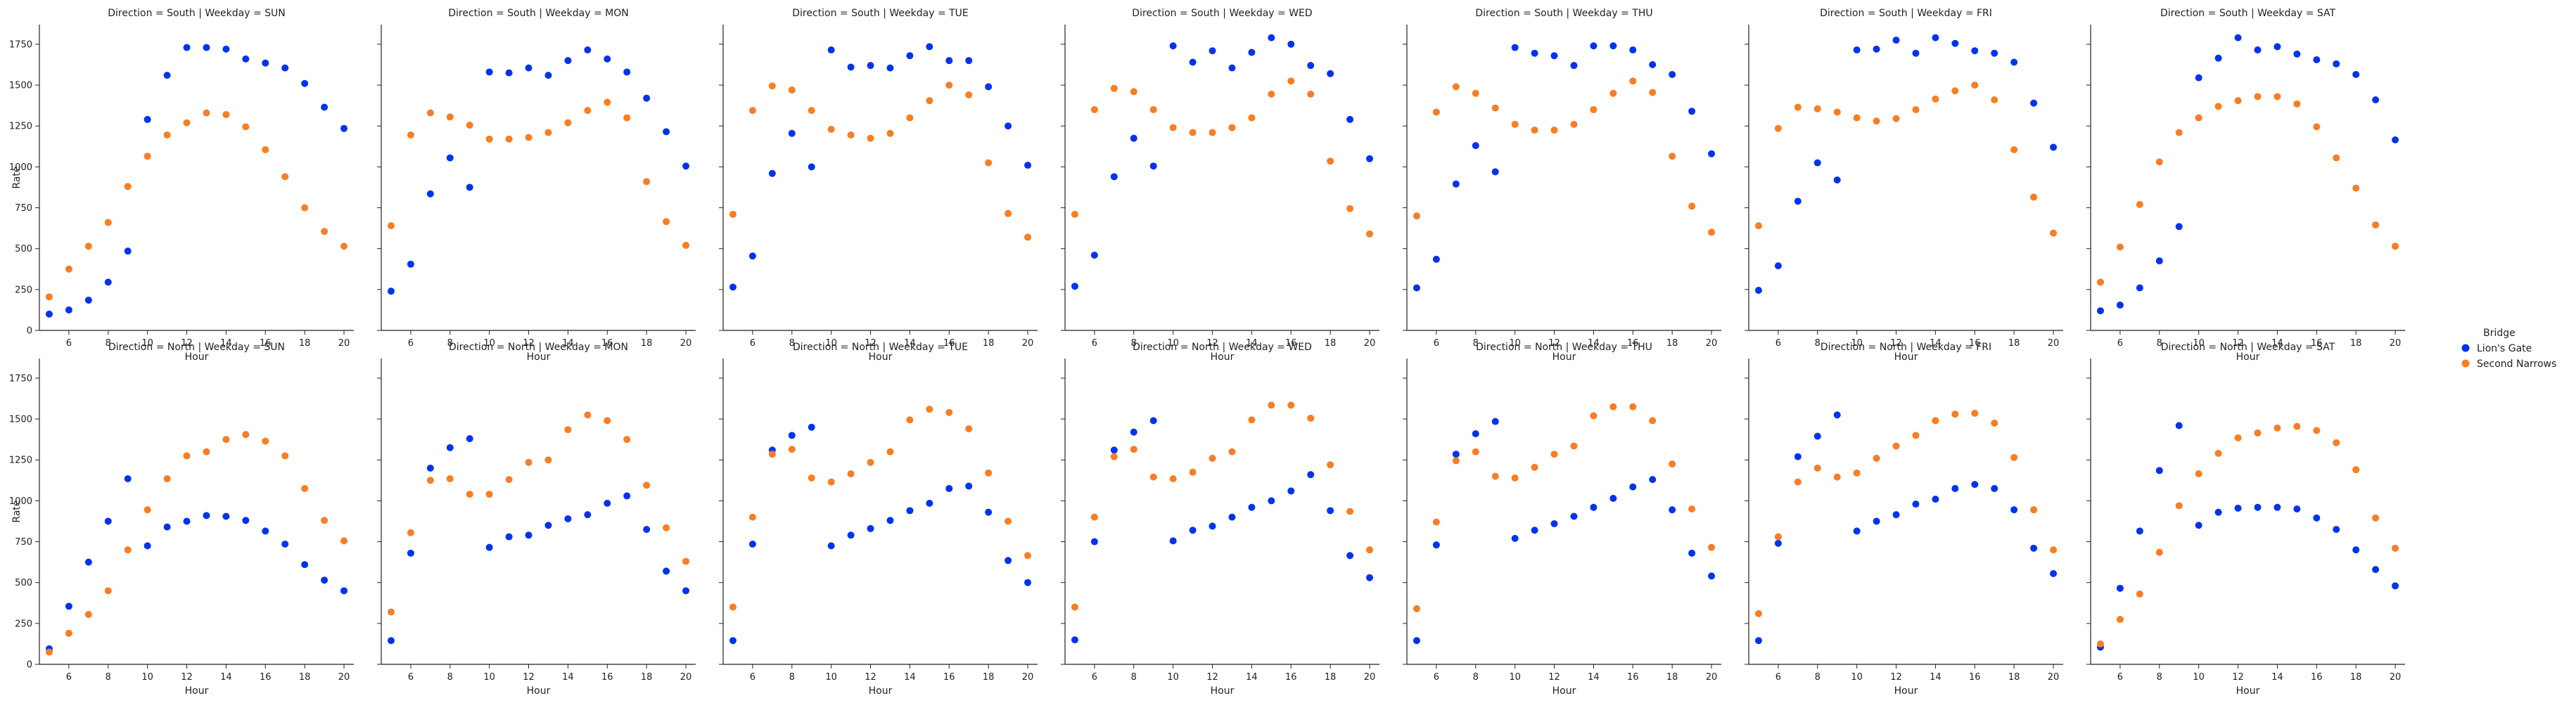  What do you see at coordinates (1436, 677) in the screenshot?
I see `x-tick-label: 6` at bounding box center [1436, 677].